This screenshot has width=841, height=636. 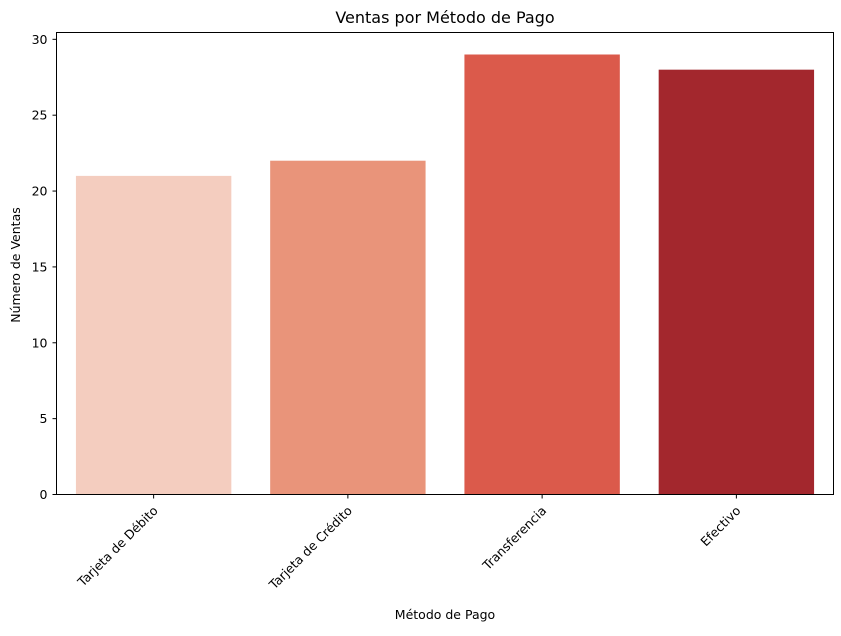 I want to click on x-tick-label: Tarjeta de Crédito, so click(x=310, y=548).